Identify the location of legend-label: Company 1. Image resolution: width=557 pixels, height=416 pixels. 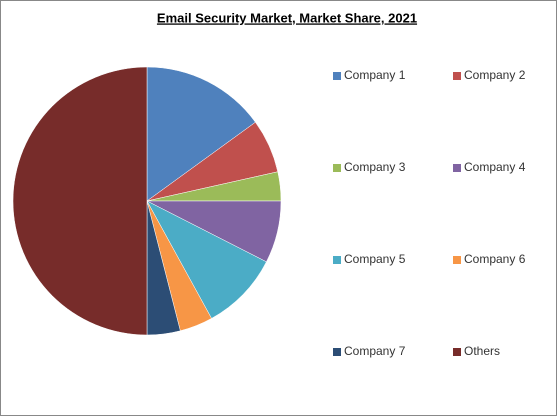
(375, 75).